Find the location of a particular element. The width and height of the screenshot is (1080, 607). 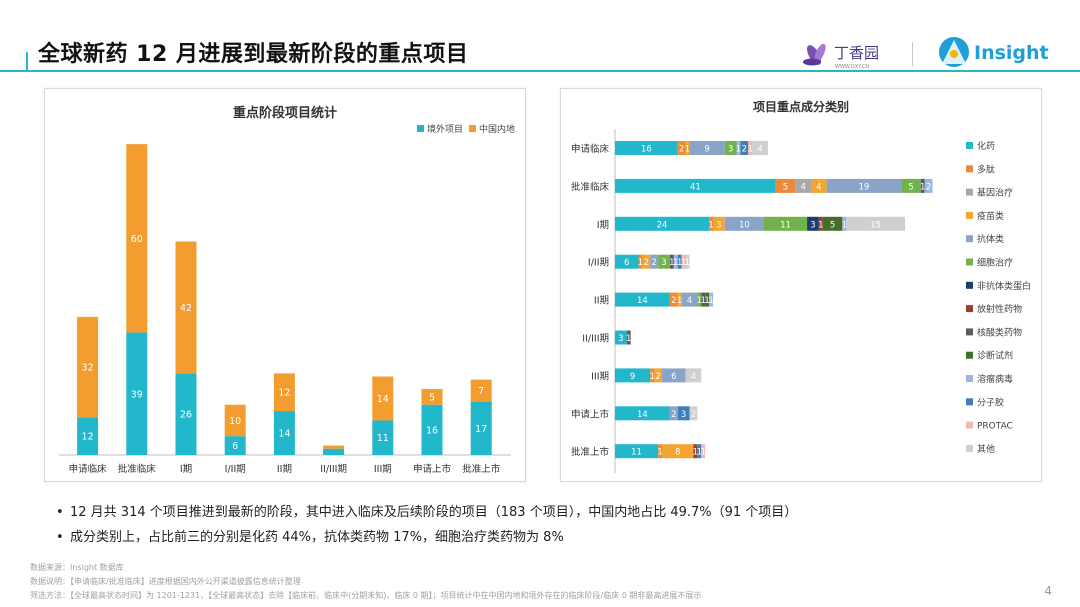

page-title: 全球新药 12 月进展到最新阶段的重点项目 is located at coordinates (253, 54).